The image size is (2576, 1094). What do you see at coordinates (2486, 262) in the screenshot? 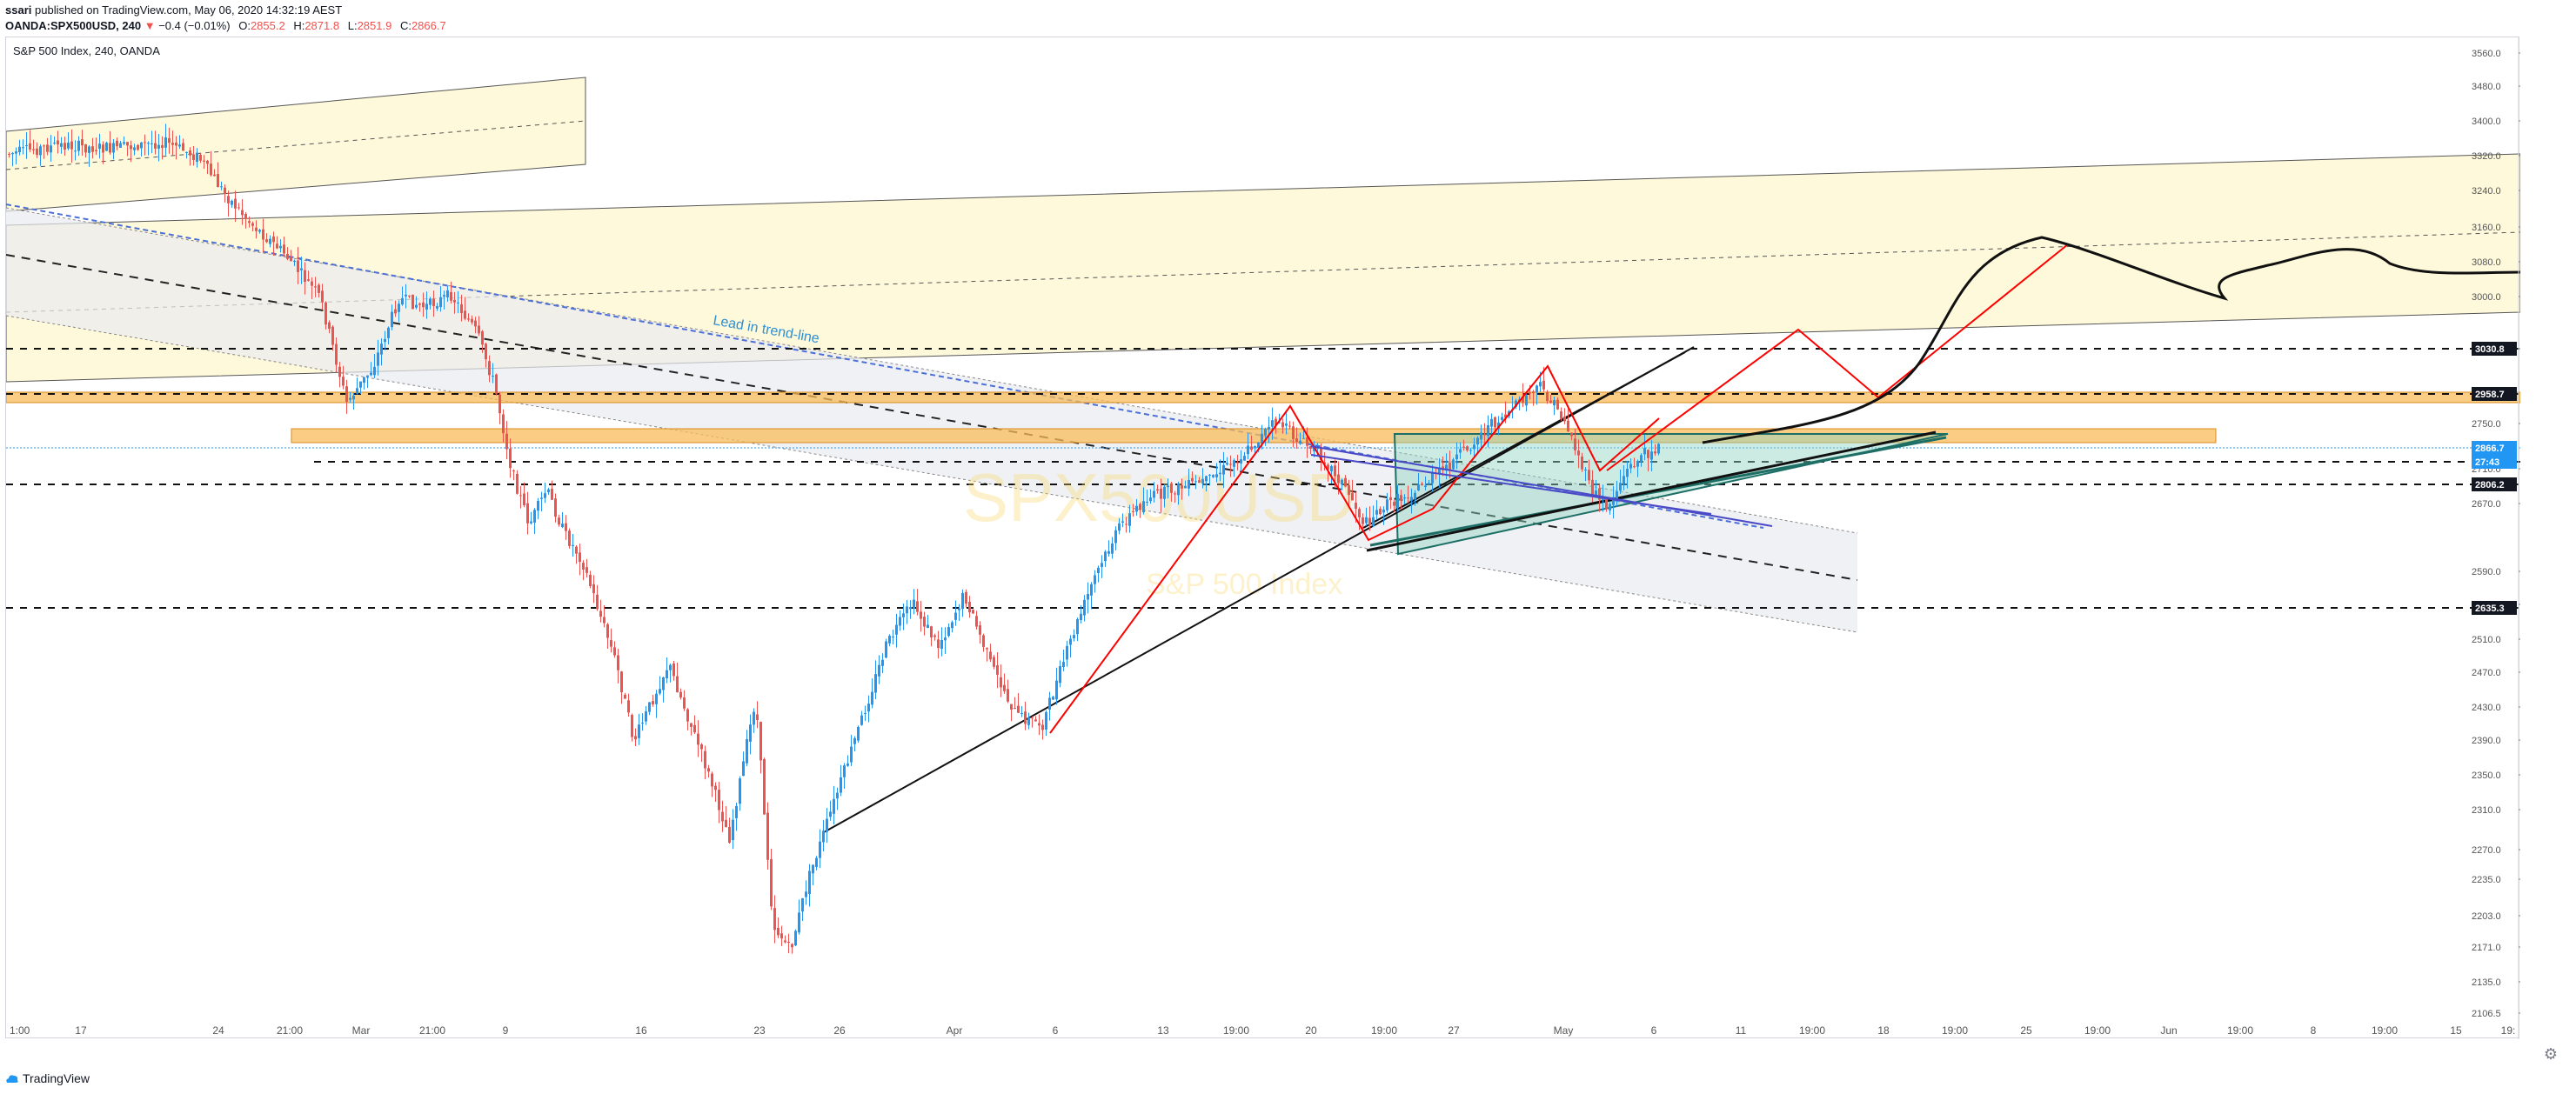
I see `price-tick-label: 3080.0` at bounding box center [2486, 262].